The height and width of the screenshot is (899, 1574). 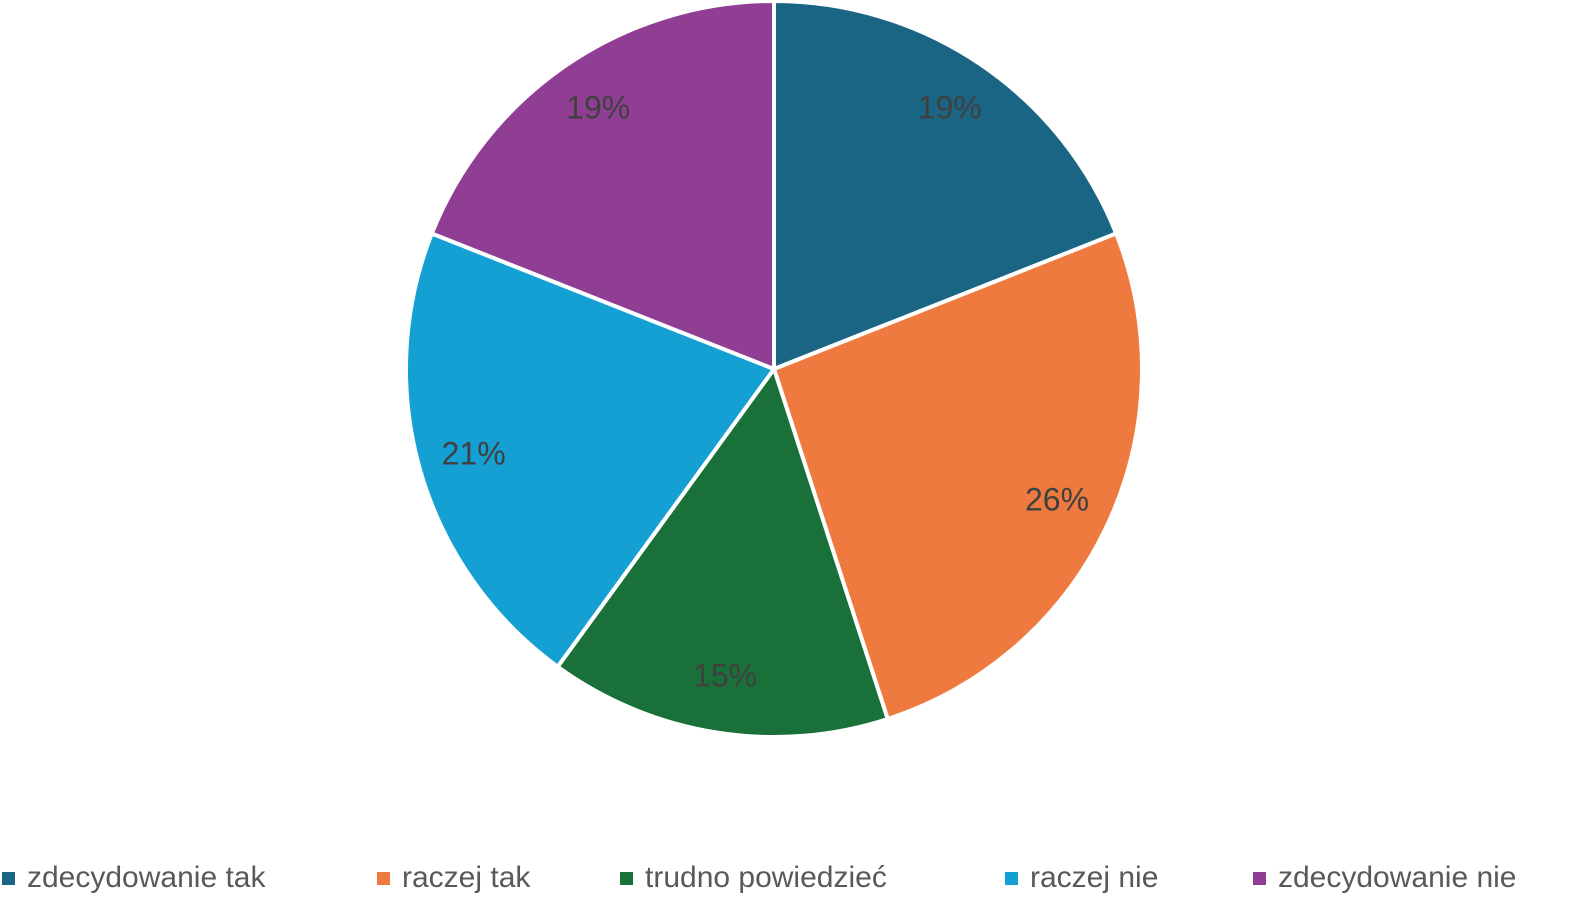 What do you see at coordinates (1094, 877) in the screenshot?
I see `legend-label: raczej nie` at bounding box center [1094, 877].